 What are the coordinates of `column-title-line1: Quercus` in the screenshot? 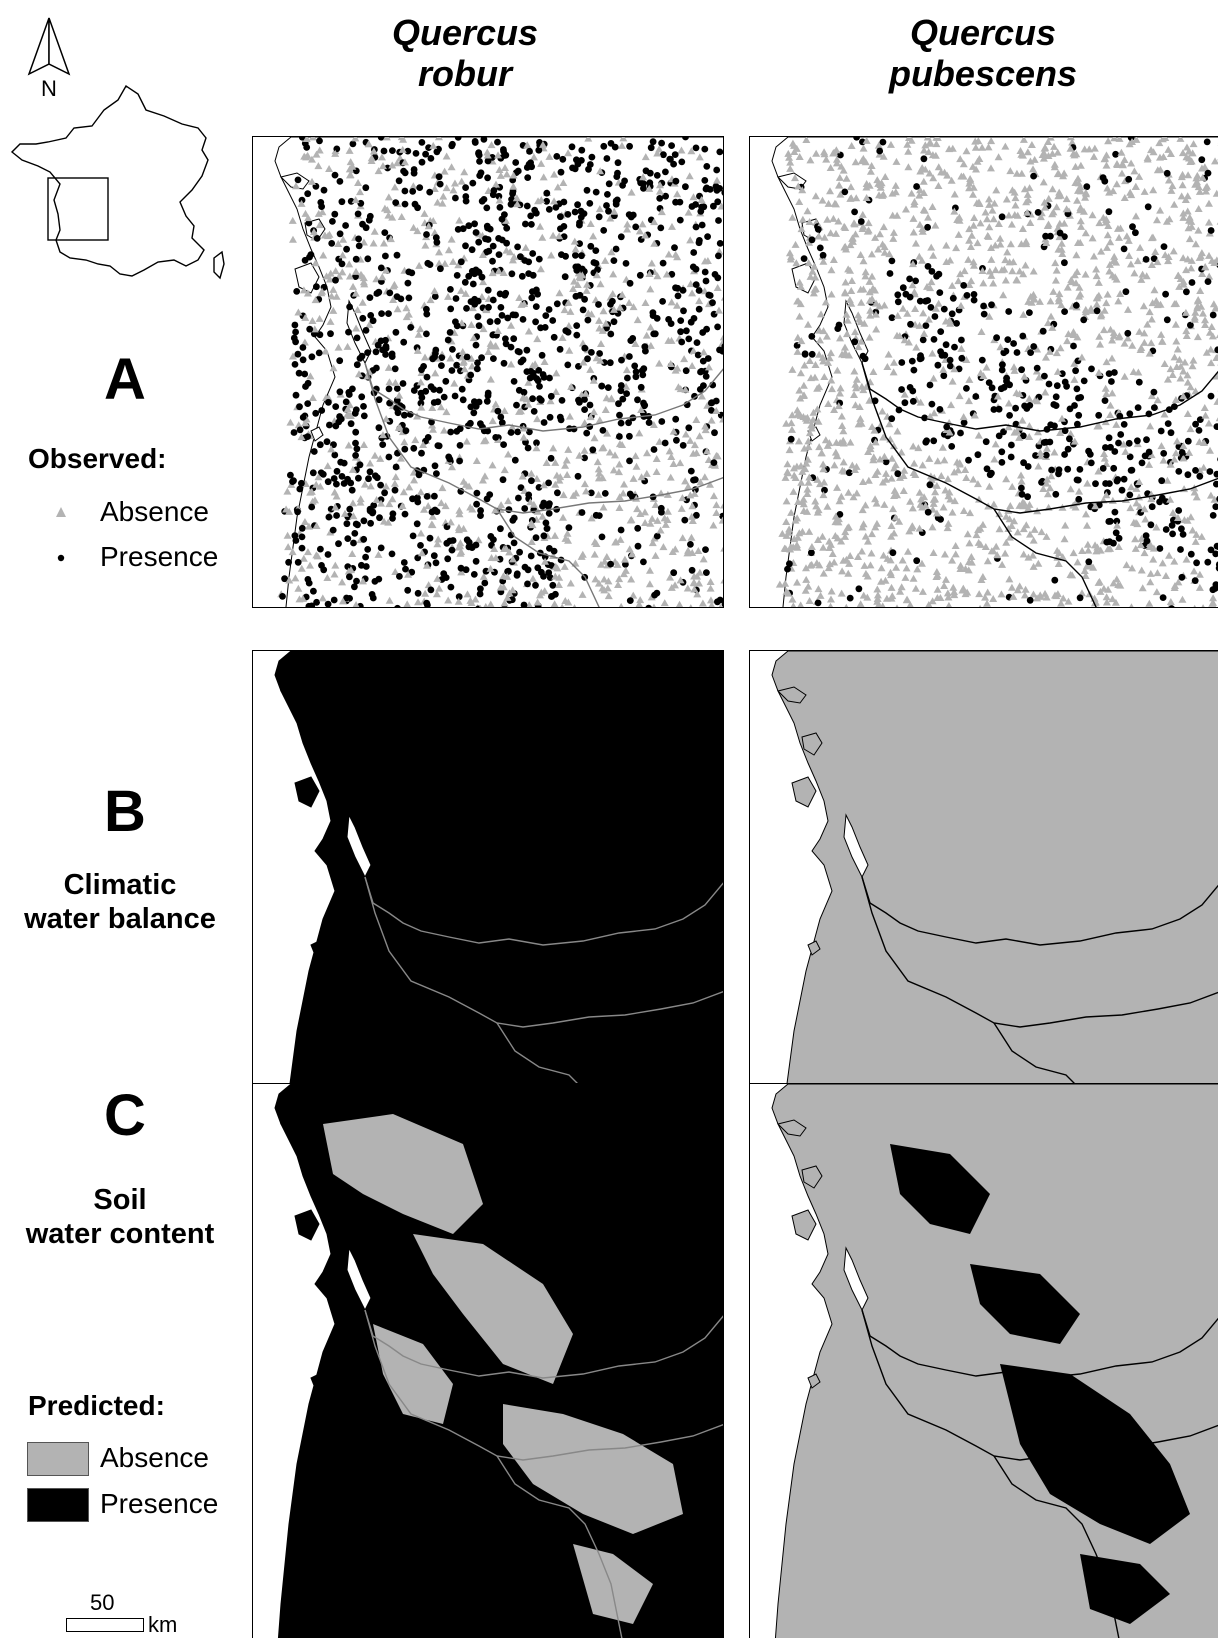 It's located at (465, 32).